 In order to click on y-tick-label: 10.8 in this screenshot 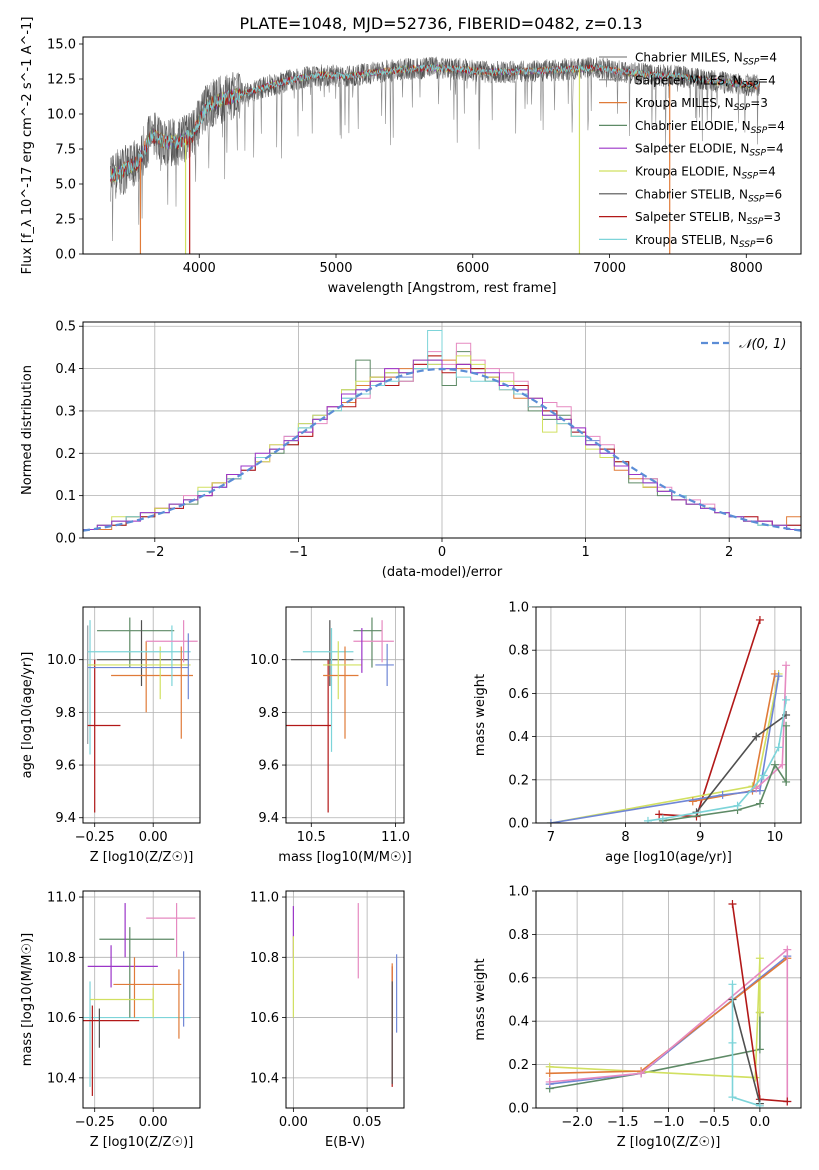, I will do `click(264, 958)`.